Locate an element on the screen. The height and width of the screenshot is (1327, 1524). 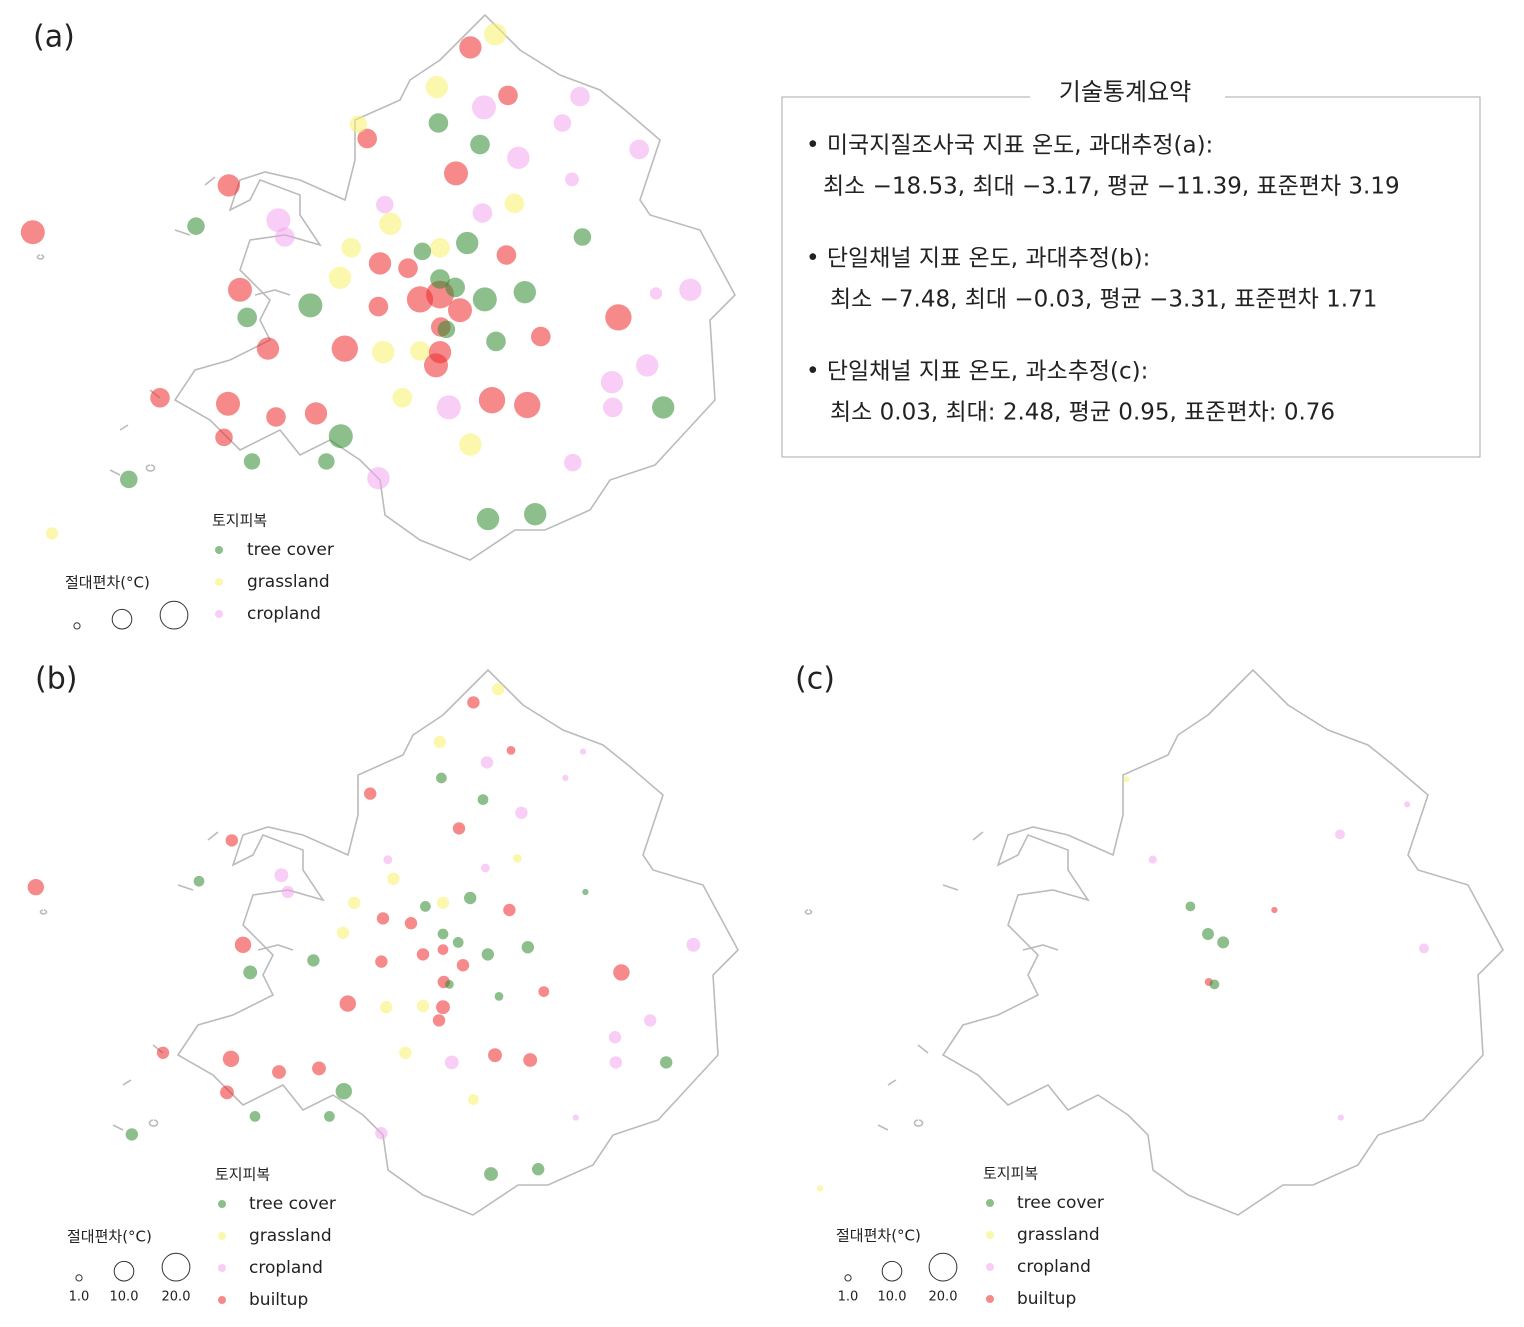
legend-label: cropland is located at coordinates (286, 1268).